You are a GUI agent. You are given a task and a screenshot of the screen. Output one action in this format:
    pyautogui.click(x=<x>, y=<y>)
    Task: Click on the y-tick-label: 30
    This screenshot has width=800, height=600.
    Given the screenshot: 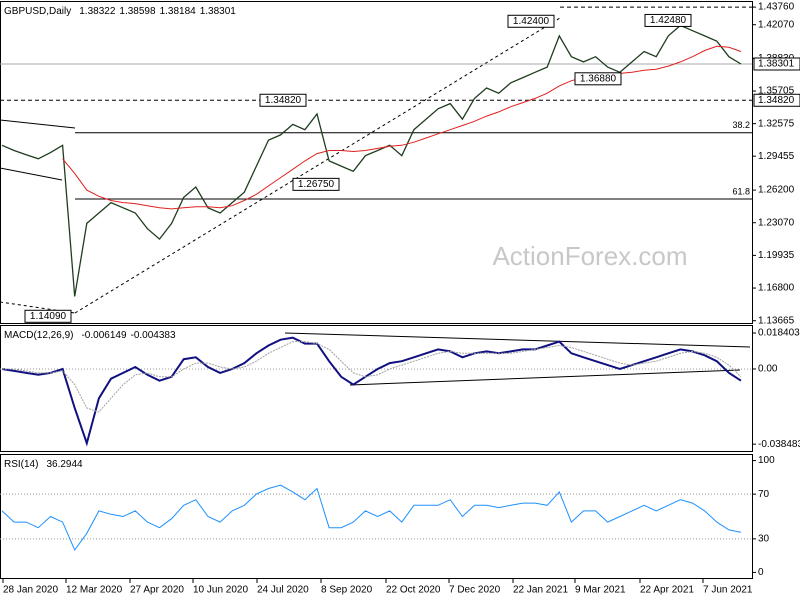 What is the action you would take?
    pyautogui.click(x=764, y=539)
    